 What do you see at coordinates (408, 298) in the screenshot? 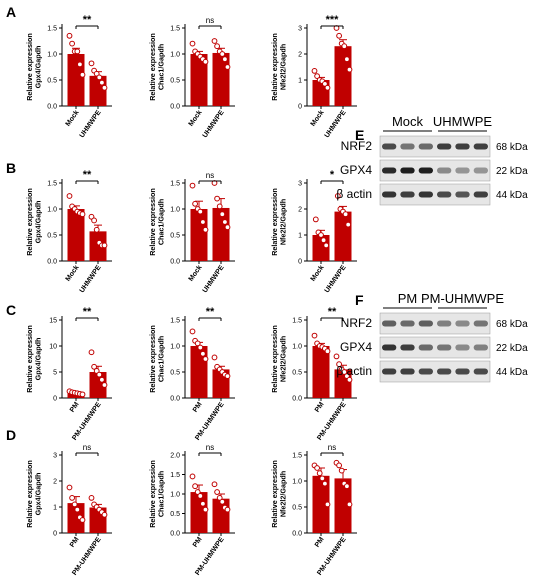
I see `blot-group-label: PM` at bounding box center [408, 298].